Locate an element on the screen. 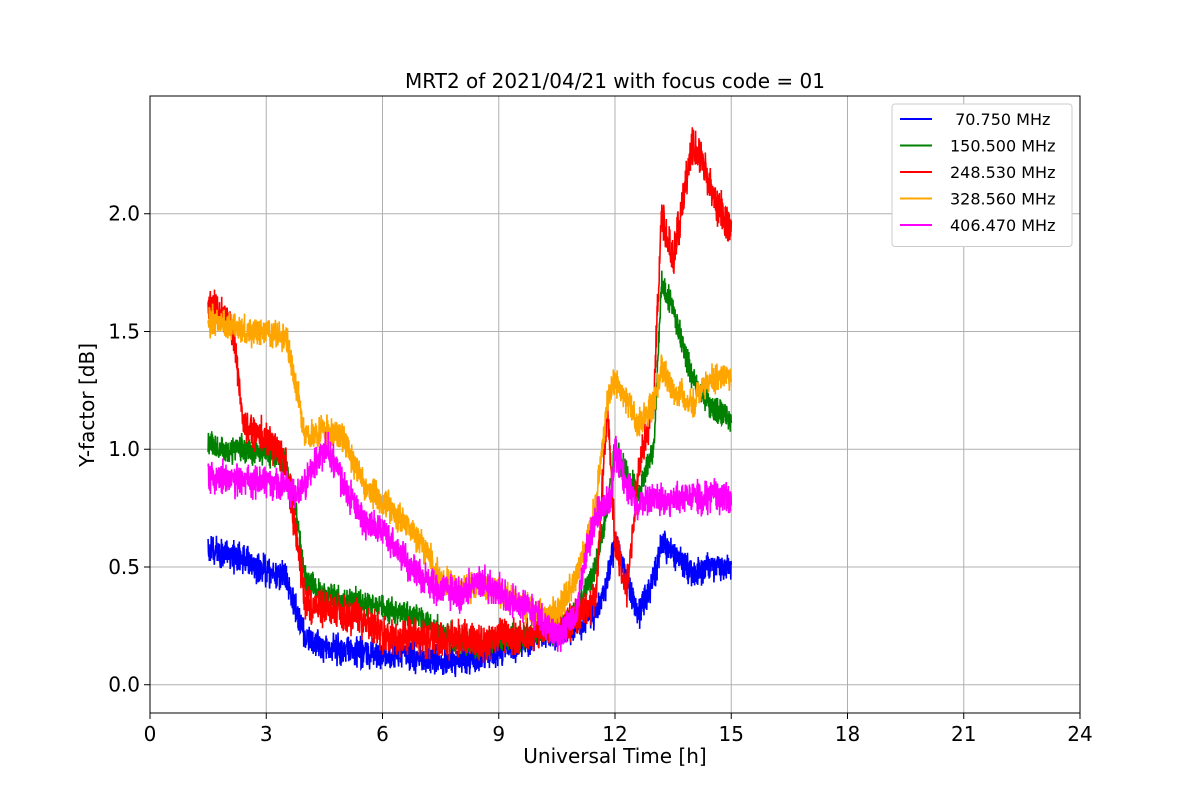 This screenshot has width=1200, height=800. x-tick-label: 12 is located at coordinates (614, 734).